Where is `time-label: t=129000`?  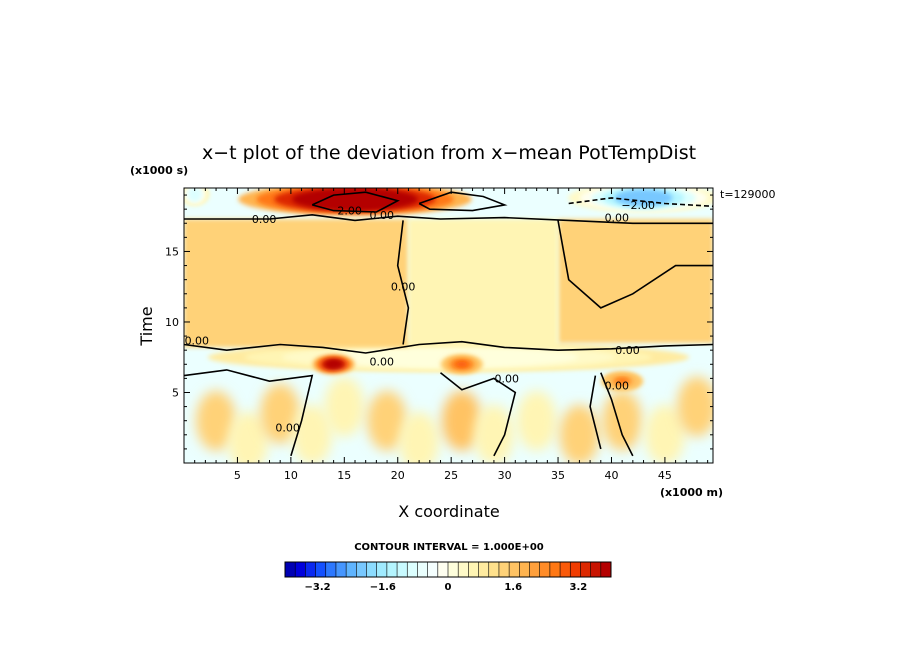
time-label: t=129000 is located at coordinates (748, 194).